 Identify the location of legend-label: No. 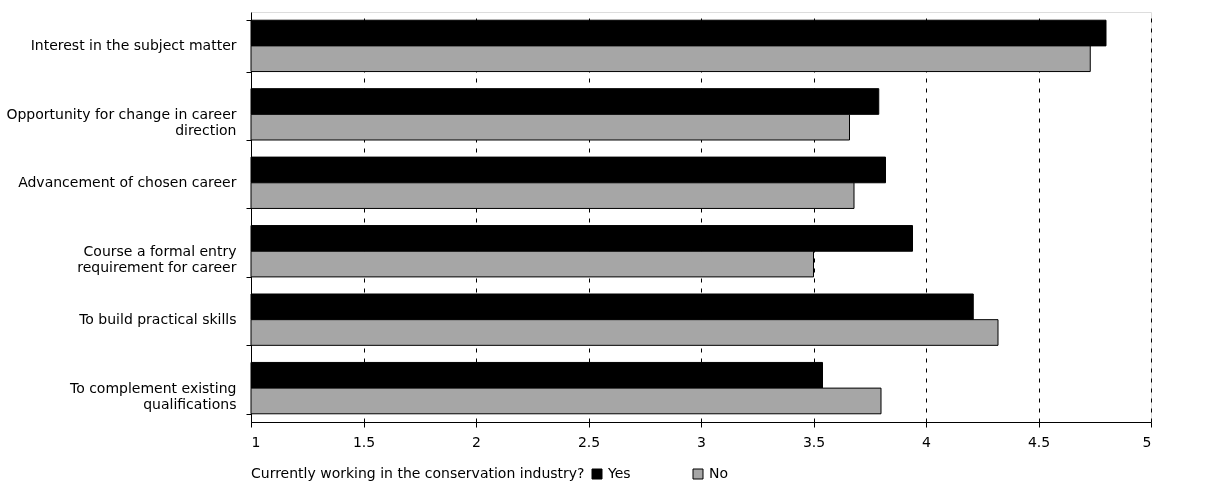
(719, 473).